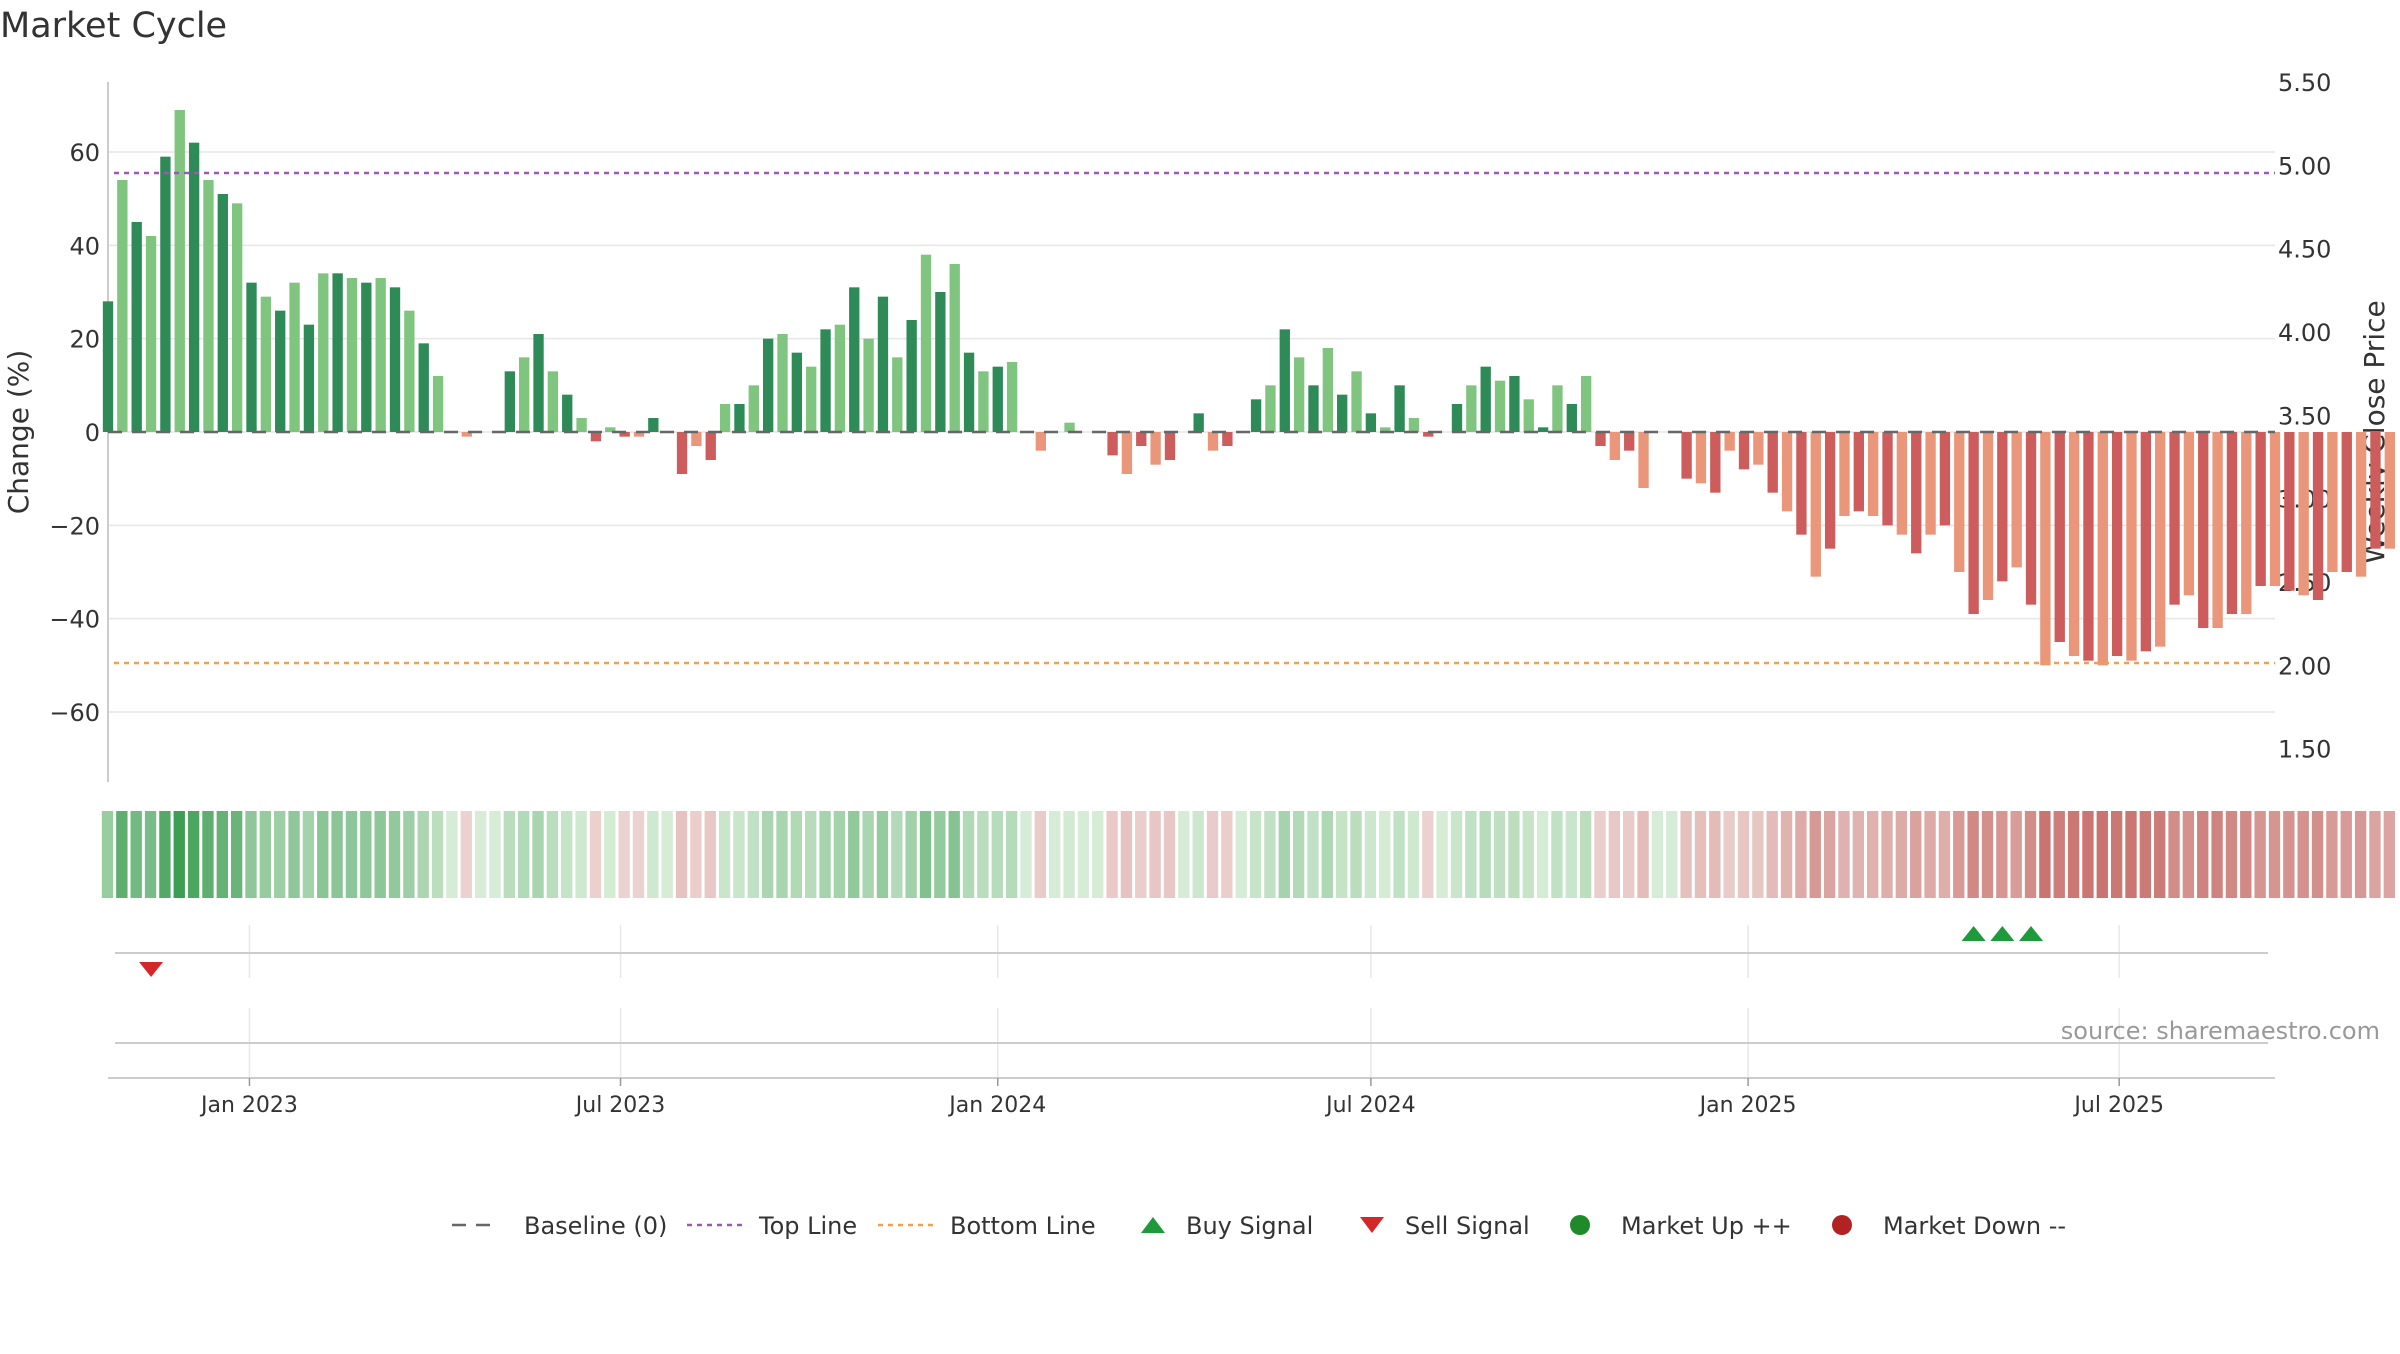 This screenshot has width=2400, height=1354. What do you see at coordinates (2220, 1031) in the screenshot?
I see `source-credit: source: sharemaestro.com` at bounding box center [2220, 1031].